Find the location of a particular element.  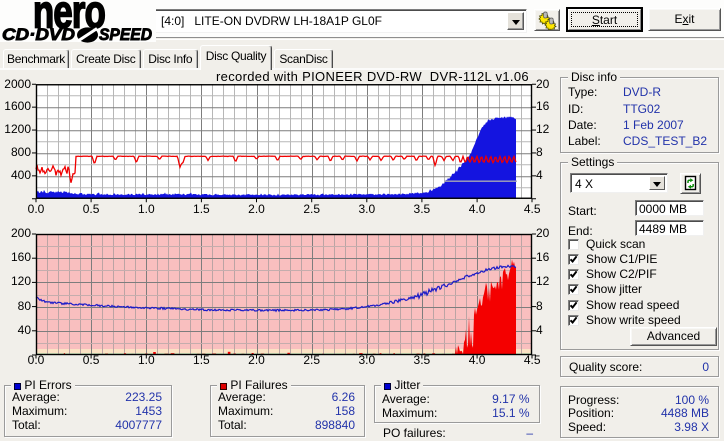

svg-text: CD·DVD is located at coordinates (38, 35).